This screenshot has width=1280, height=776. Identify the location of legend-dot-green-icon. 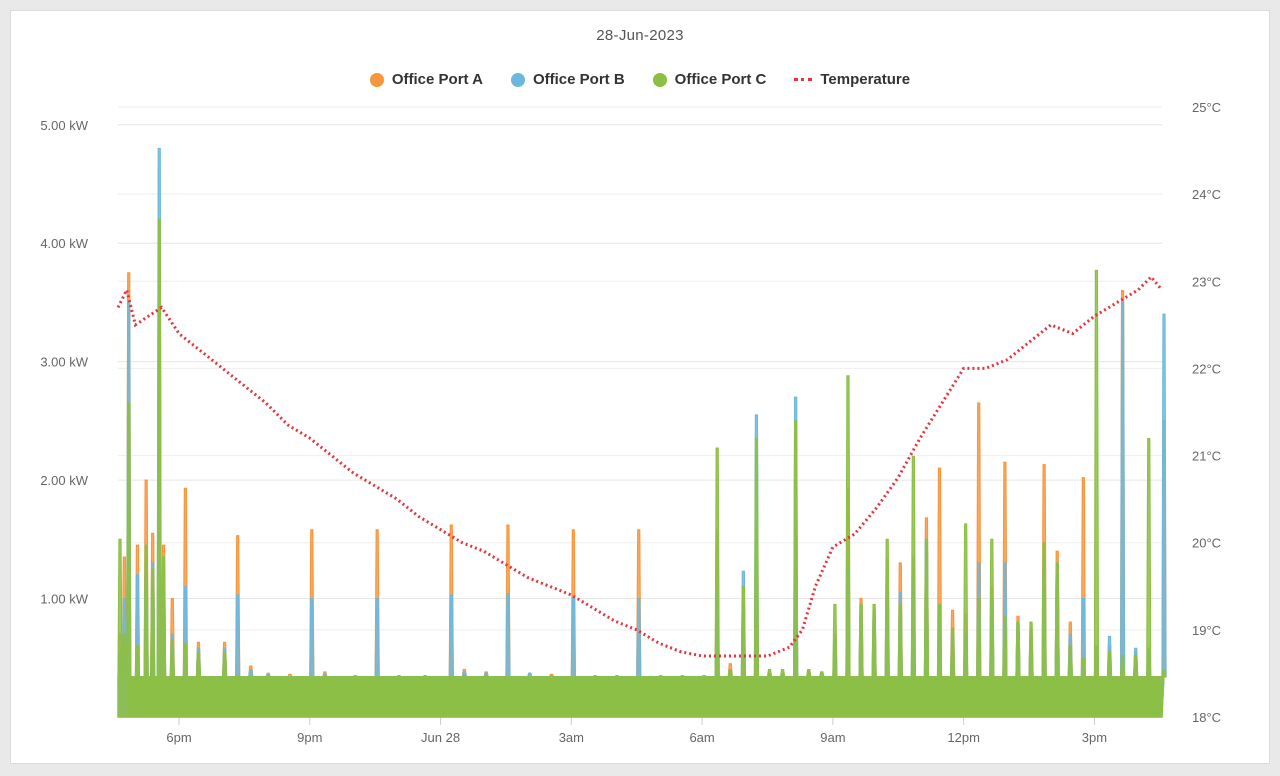
(659, 79).